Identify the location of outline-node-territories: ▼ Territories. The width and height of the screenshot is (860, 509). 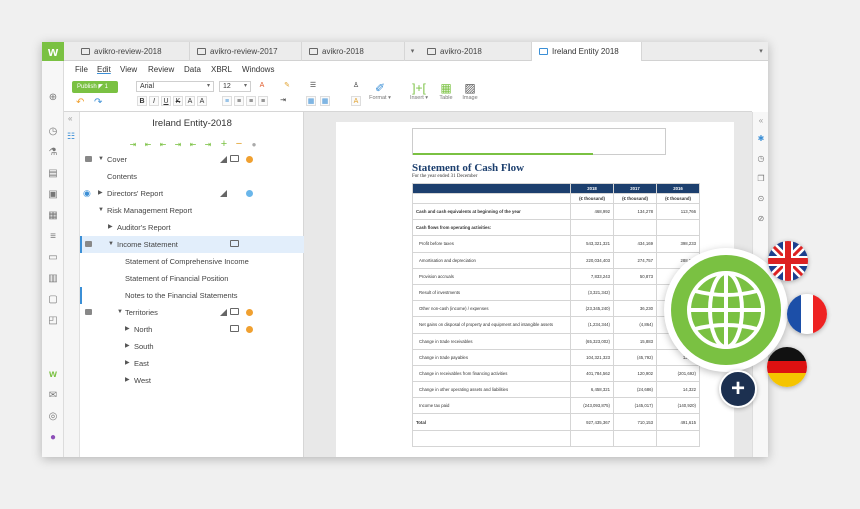
(192, 312).